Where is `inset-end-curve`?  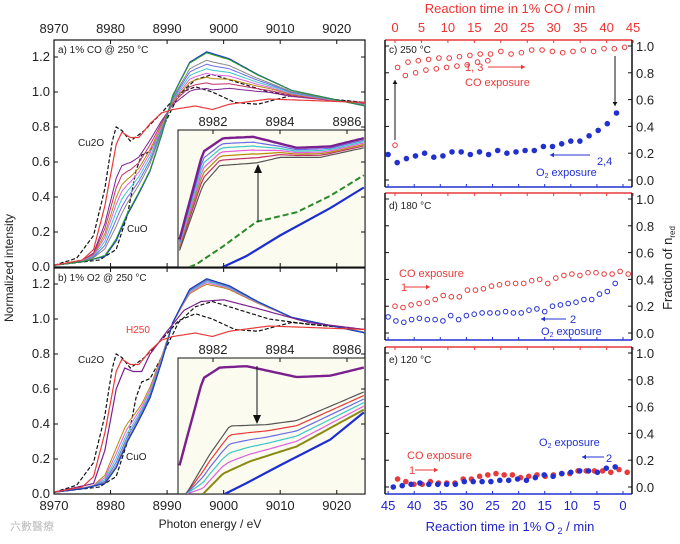
inset-end-curve is located at coordinates (271, 187).